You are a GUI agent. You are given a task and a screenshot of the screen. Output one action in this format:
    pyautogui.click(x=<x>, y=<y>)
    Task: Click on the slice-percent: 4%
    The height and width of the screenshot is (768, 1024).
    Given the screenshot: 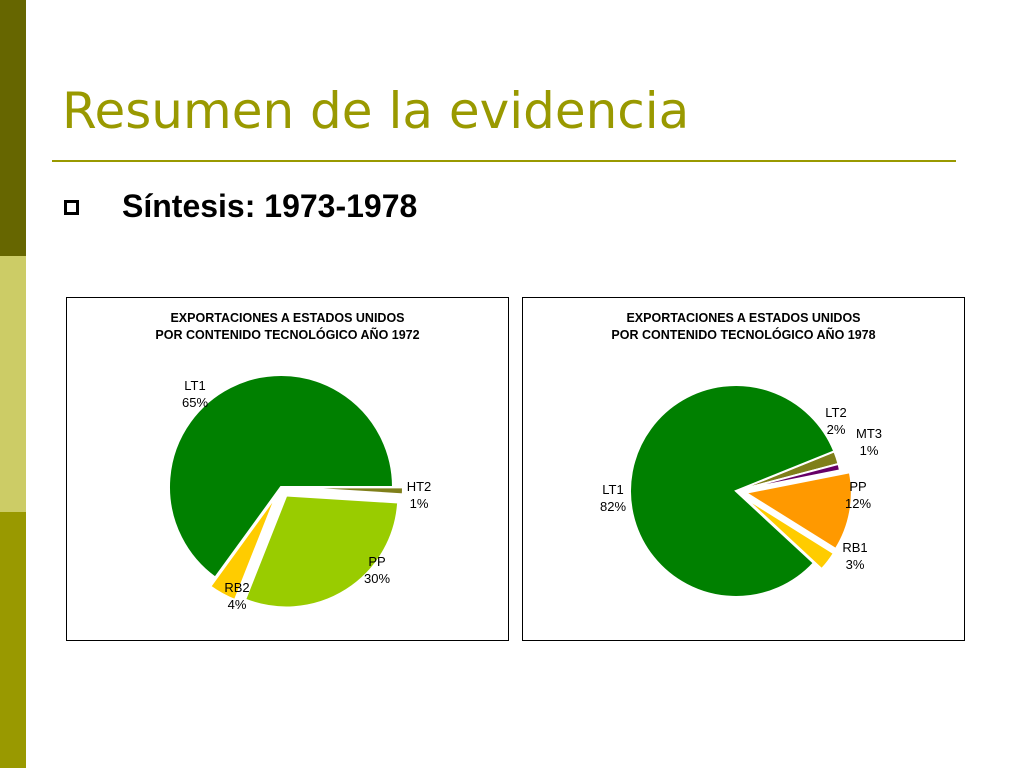 What is the action you would take?
    pyautogui.click(x=237, y=604)
    